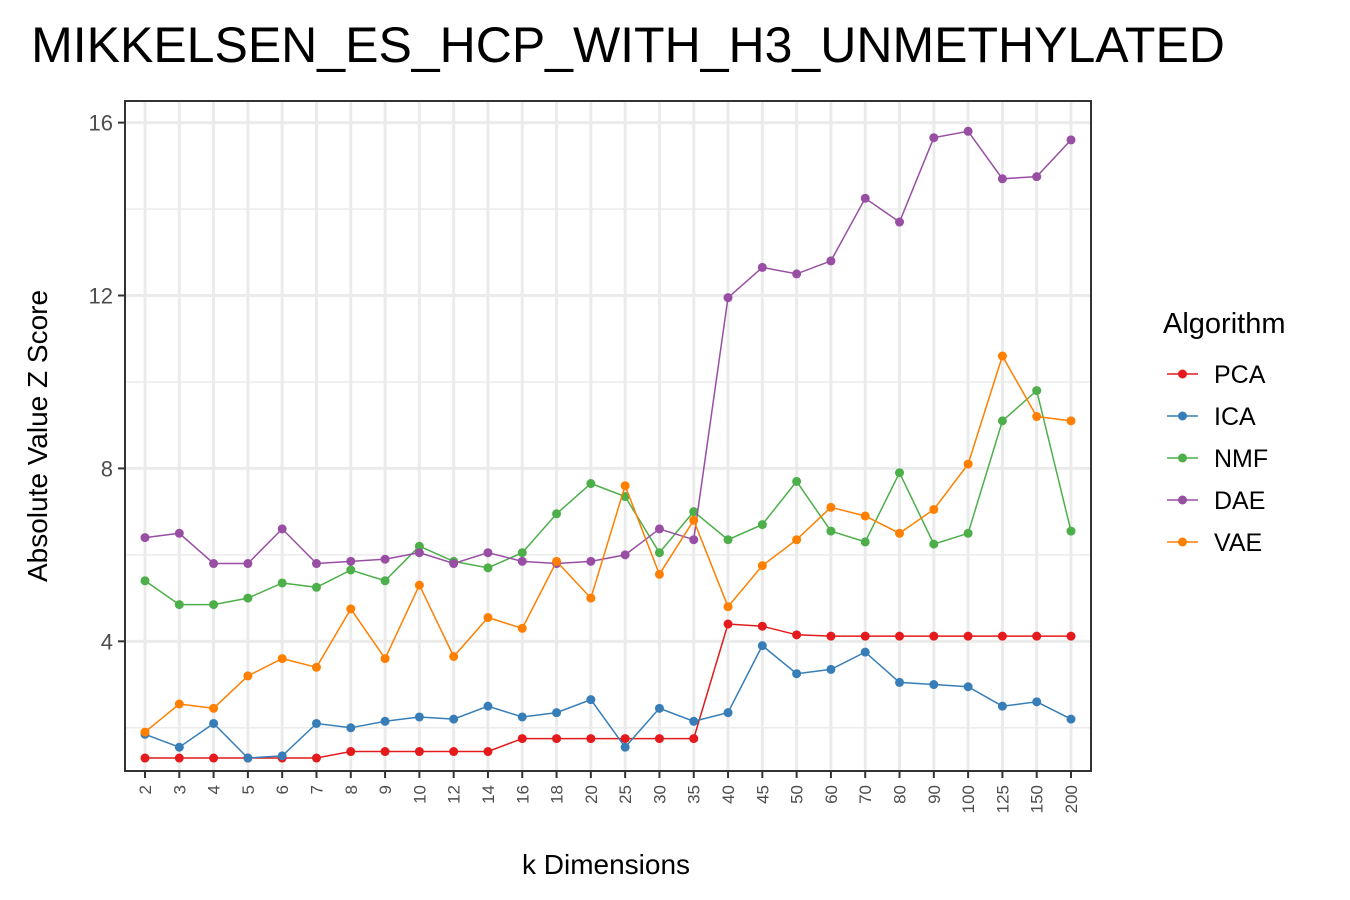  Describe the element at coordinates (214, 789) in the screenshot. I see `x-tick-label: 4` at that location.